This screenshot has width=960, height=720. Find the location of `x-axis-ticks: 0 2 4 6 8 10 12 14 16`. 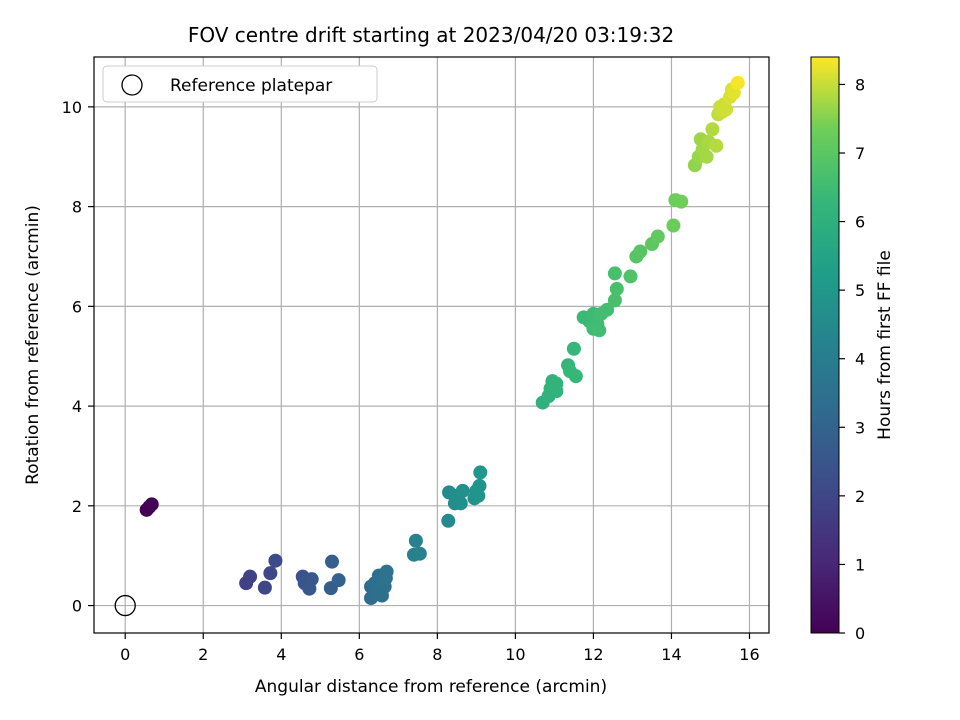

x-axis-ticks: 0 2 4 6 8 10 12 14 16 is located at coordinates (440, 648).